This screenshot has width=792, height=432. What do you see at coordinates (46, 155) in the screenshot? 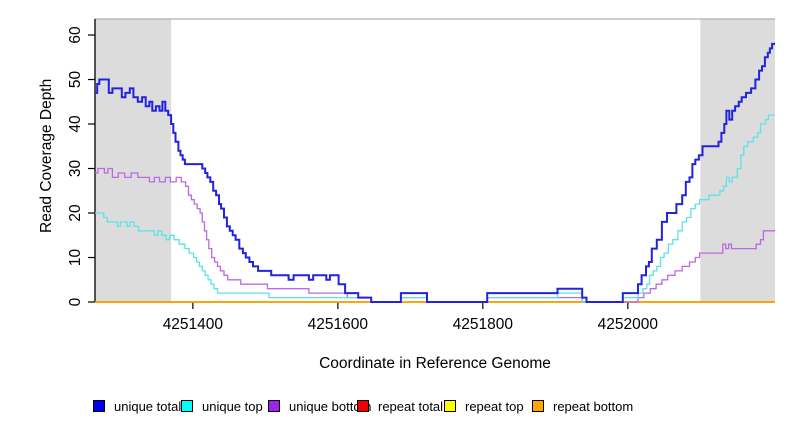
I see `y-axis-title: Read Coverage Depth` at bounding box center [46, 155].